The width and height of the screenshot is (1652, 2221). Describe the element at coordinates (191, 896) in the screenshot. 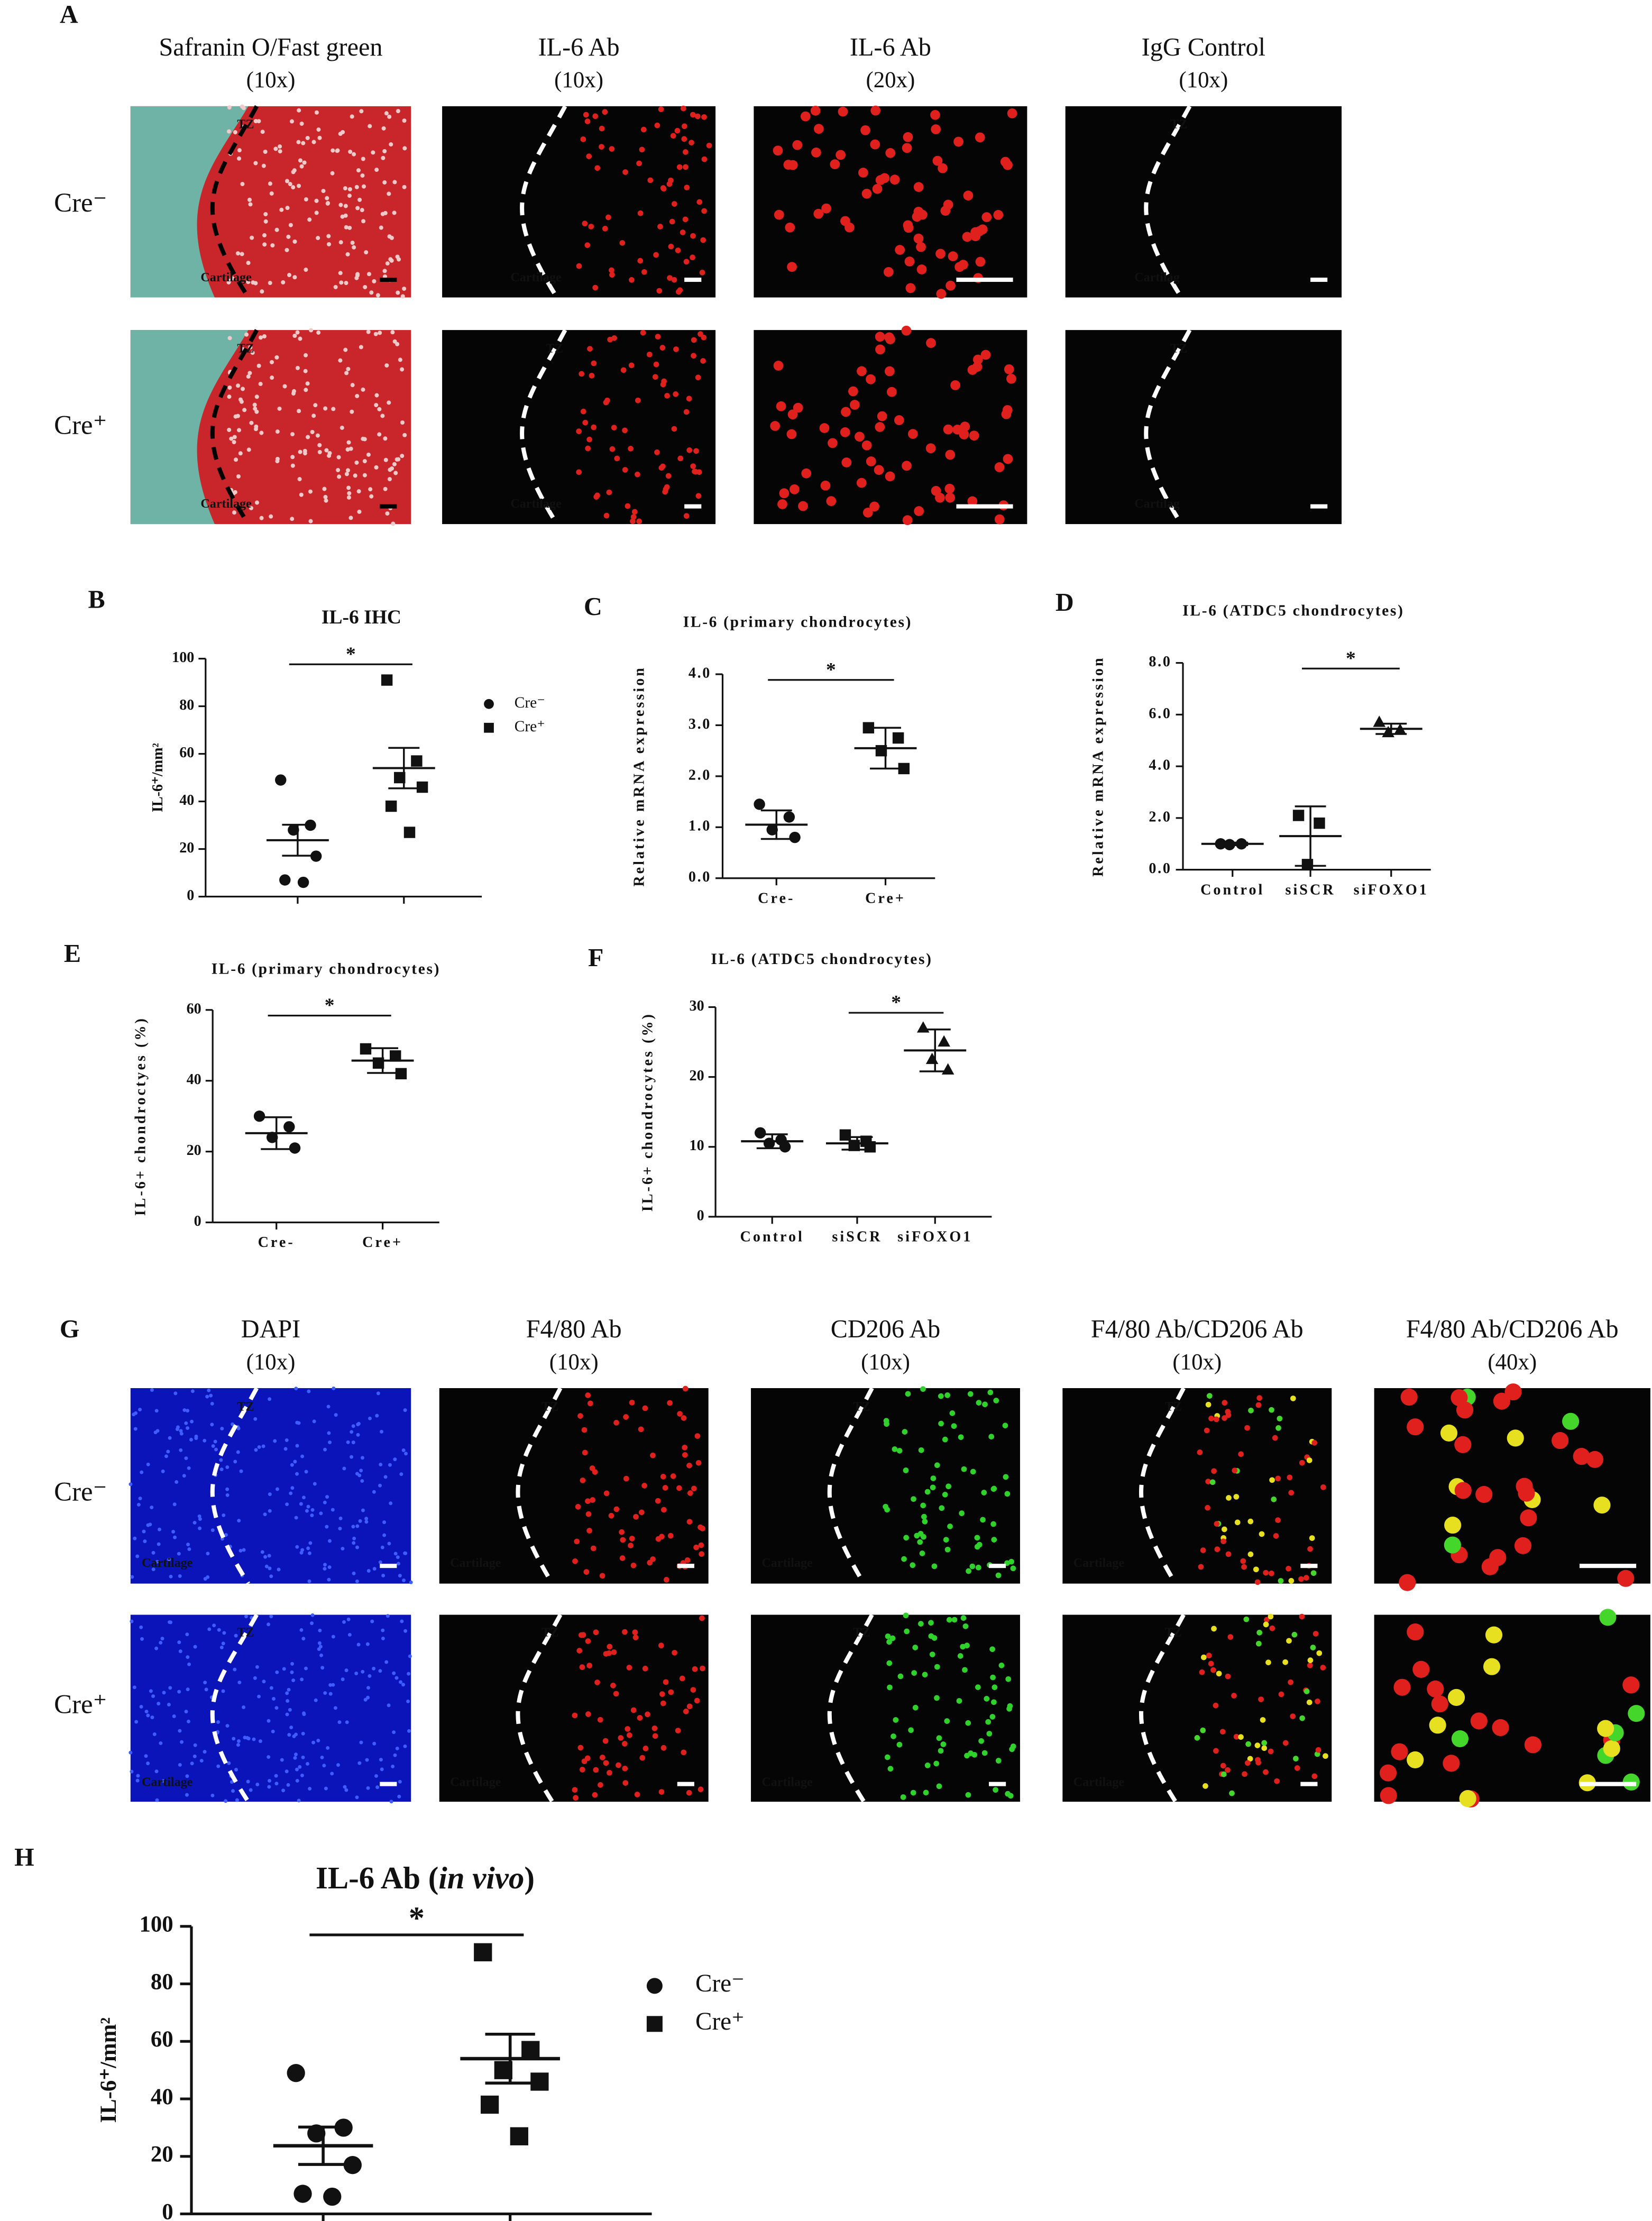

I see `y-tick-label: 0` at that location.